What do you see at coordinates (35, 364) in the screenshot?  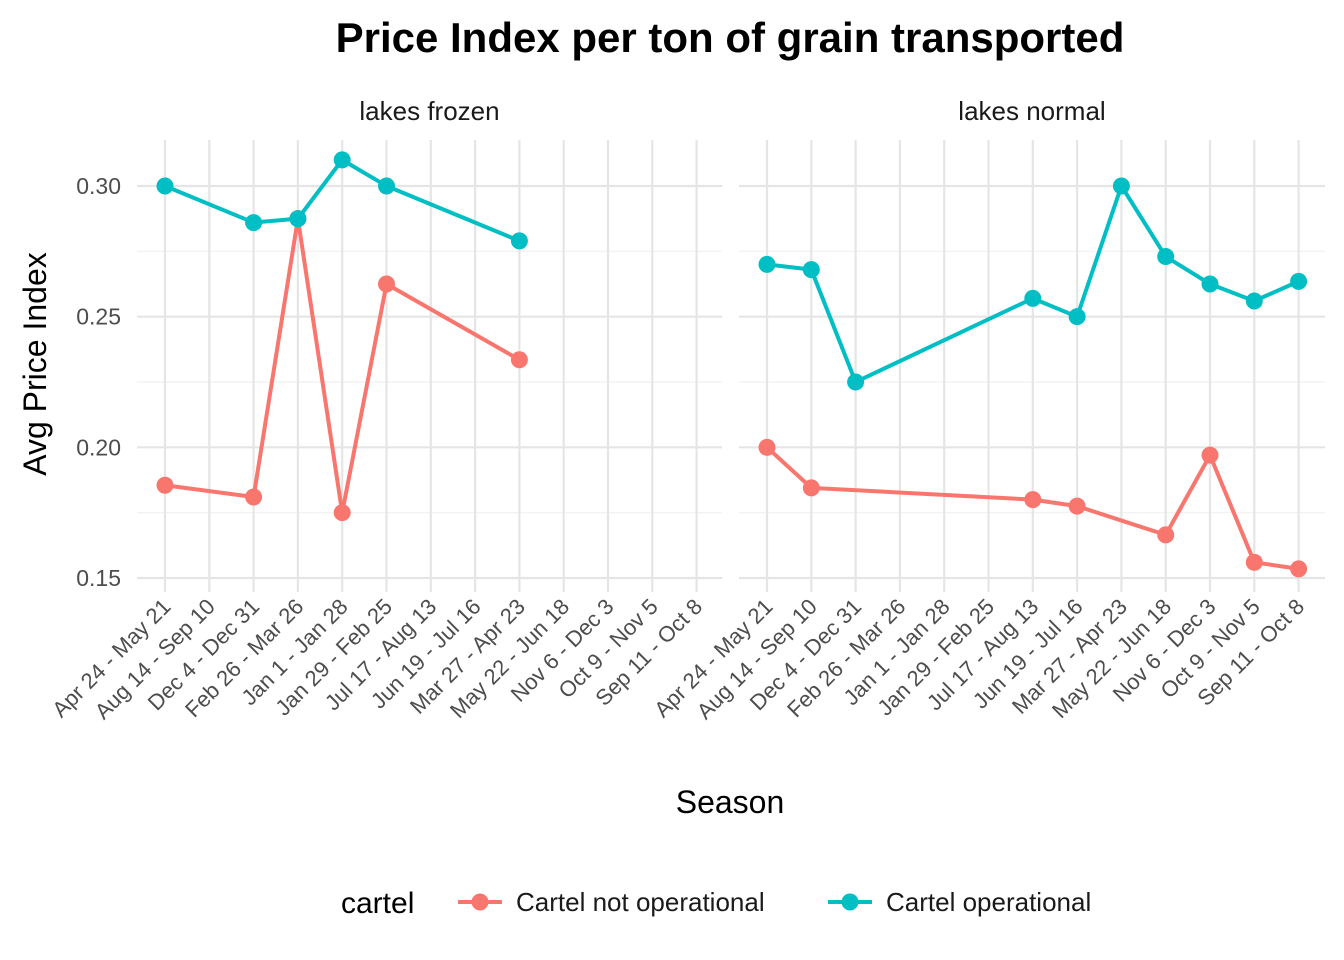 I see `y-axis-title: Avg Price Index` at bounding box center [35, 364].